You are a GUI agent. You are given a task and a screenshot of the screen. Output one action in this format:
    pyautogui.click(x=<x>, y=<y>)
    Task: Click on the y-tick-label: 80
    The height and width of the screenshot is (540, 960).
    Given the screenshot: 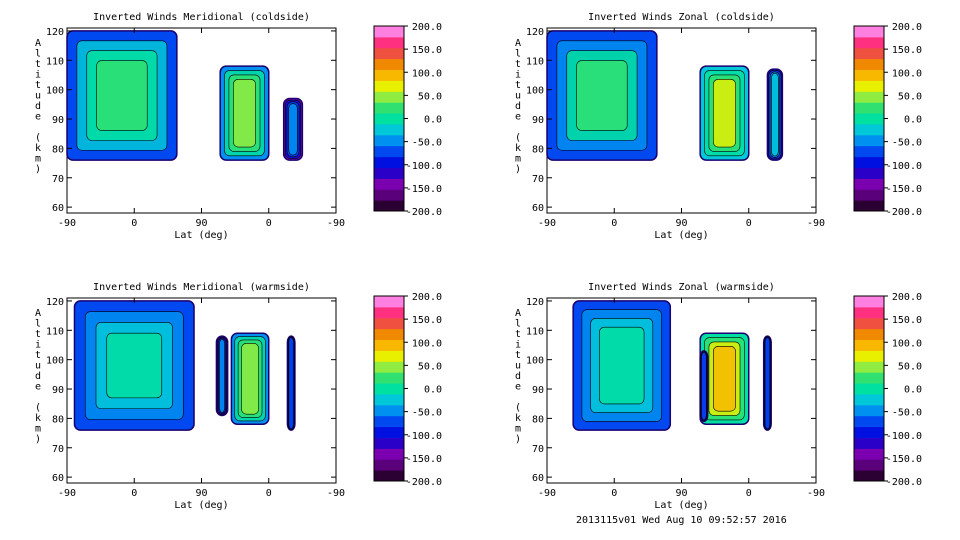 What is the action you would take?
    pyautogui.click(x=58, y=419)
    